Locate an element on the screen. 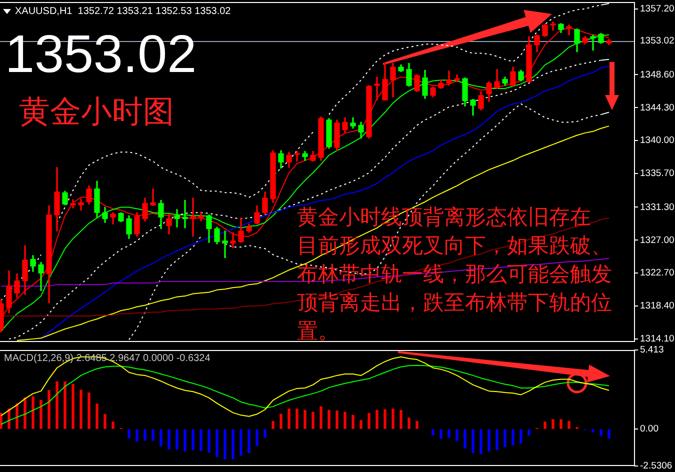 The image size is (675, 472). y-tick-label: 1335.70 is located at coordinates (657, 174).